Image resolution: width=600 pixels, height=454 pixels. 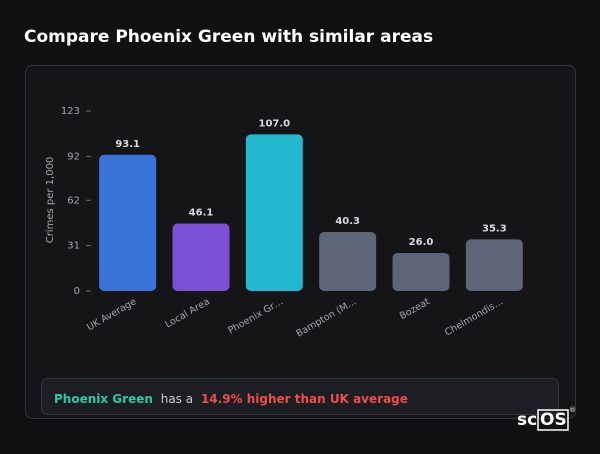 I want to click on value-label: 40.3, so click(x=347, y=221).